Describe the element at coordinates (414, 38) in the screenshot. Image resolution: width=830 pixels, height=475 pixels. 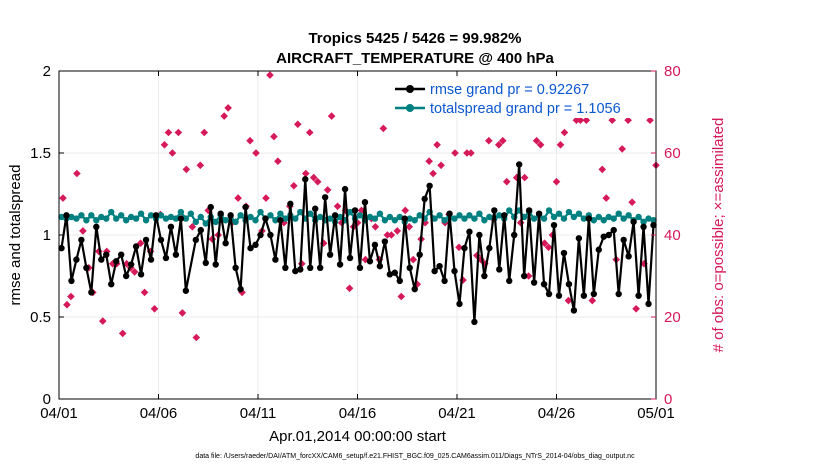
I see `chart-title: Tropics 5425 / 5426 = 99.982%` at that location.